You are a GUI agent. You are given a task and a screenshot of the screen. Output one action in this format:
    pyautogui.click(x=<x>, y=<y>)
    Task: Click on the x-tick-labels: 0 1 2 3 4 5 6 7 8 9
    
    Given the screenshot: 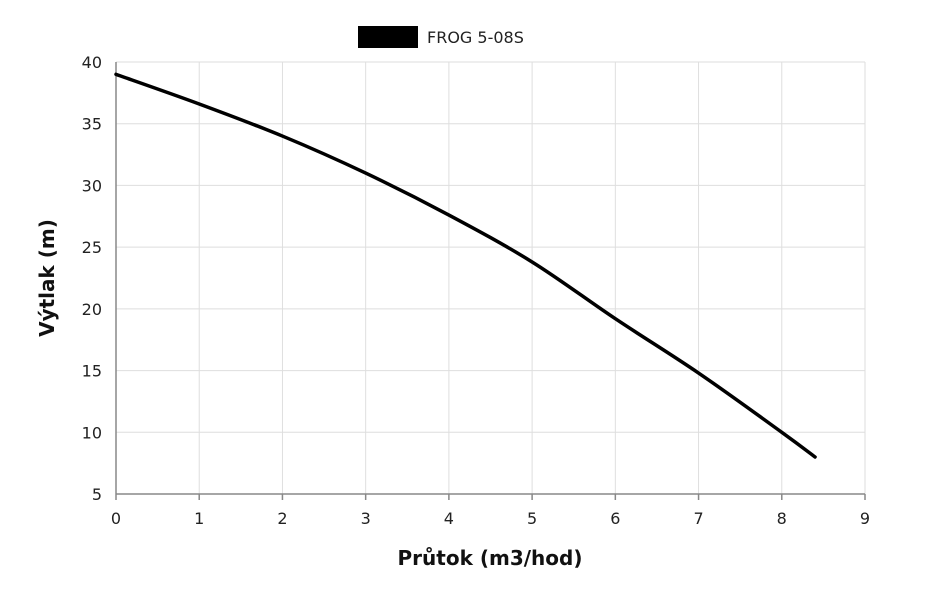 What is the action you would take?
    pyautogui.click(x=490, y=518)
    